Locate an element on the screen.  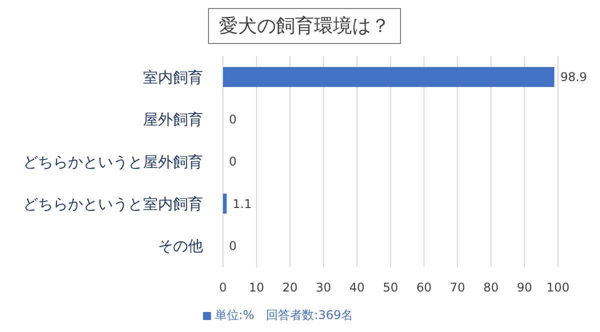
x-tick-label: 70 is located at coordinates (458, 287).